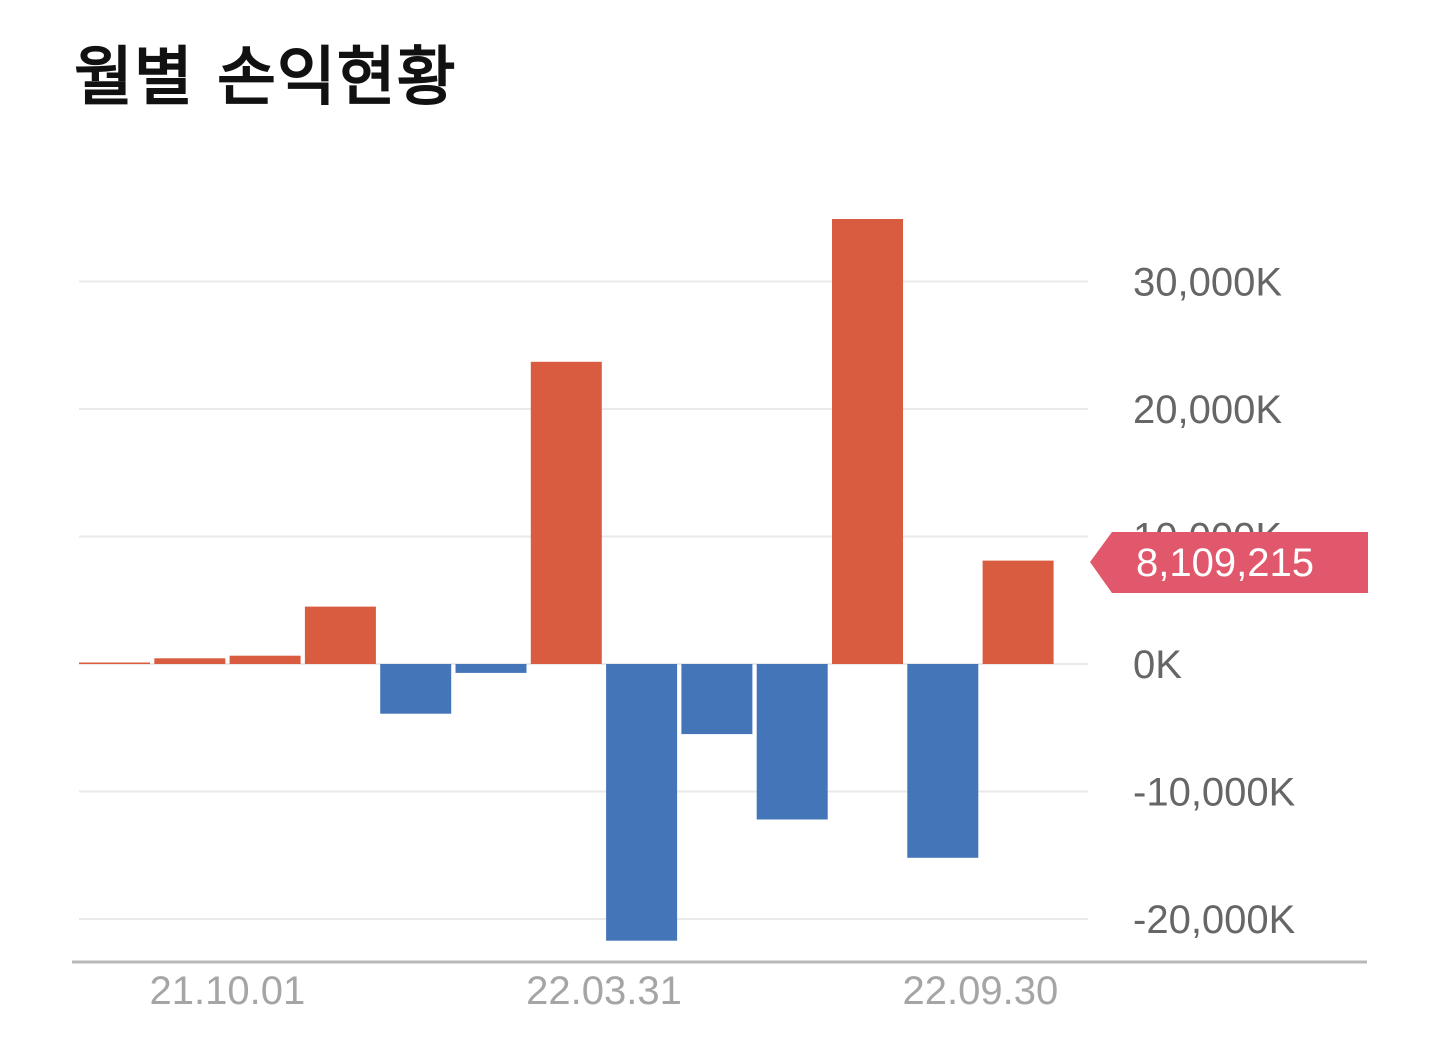 This screenshot has height=1061, width=1440. I want to click on y-tick-label: 20,000K, so click(1207, 410).